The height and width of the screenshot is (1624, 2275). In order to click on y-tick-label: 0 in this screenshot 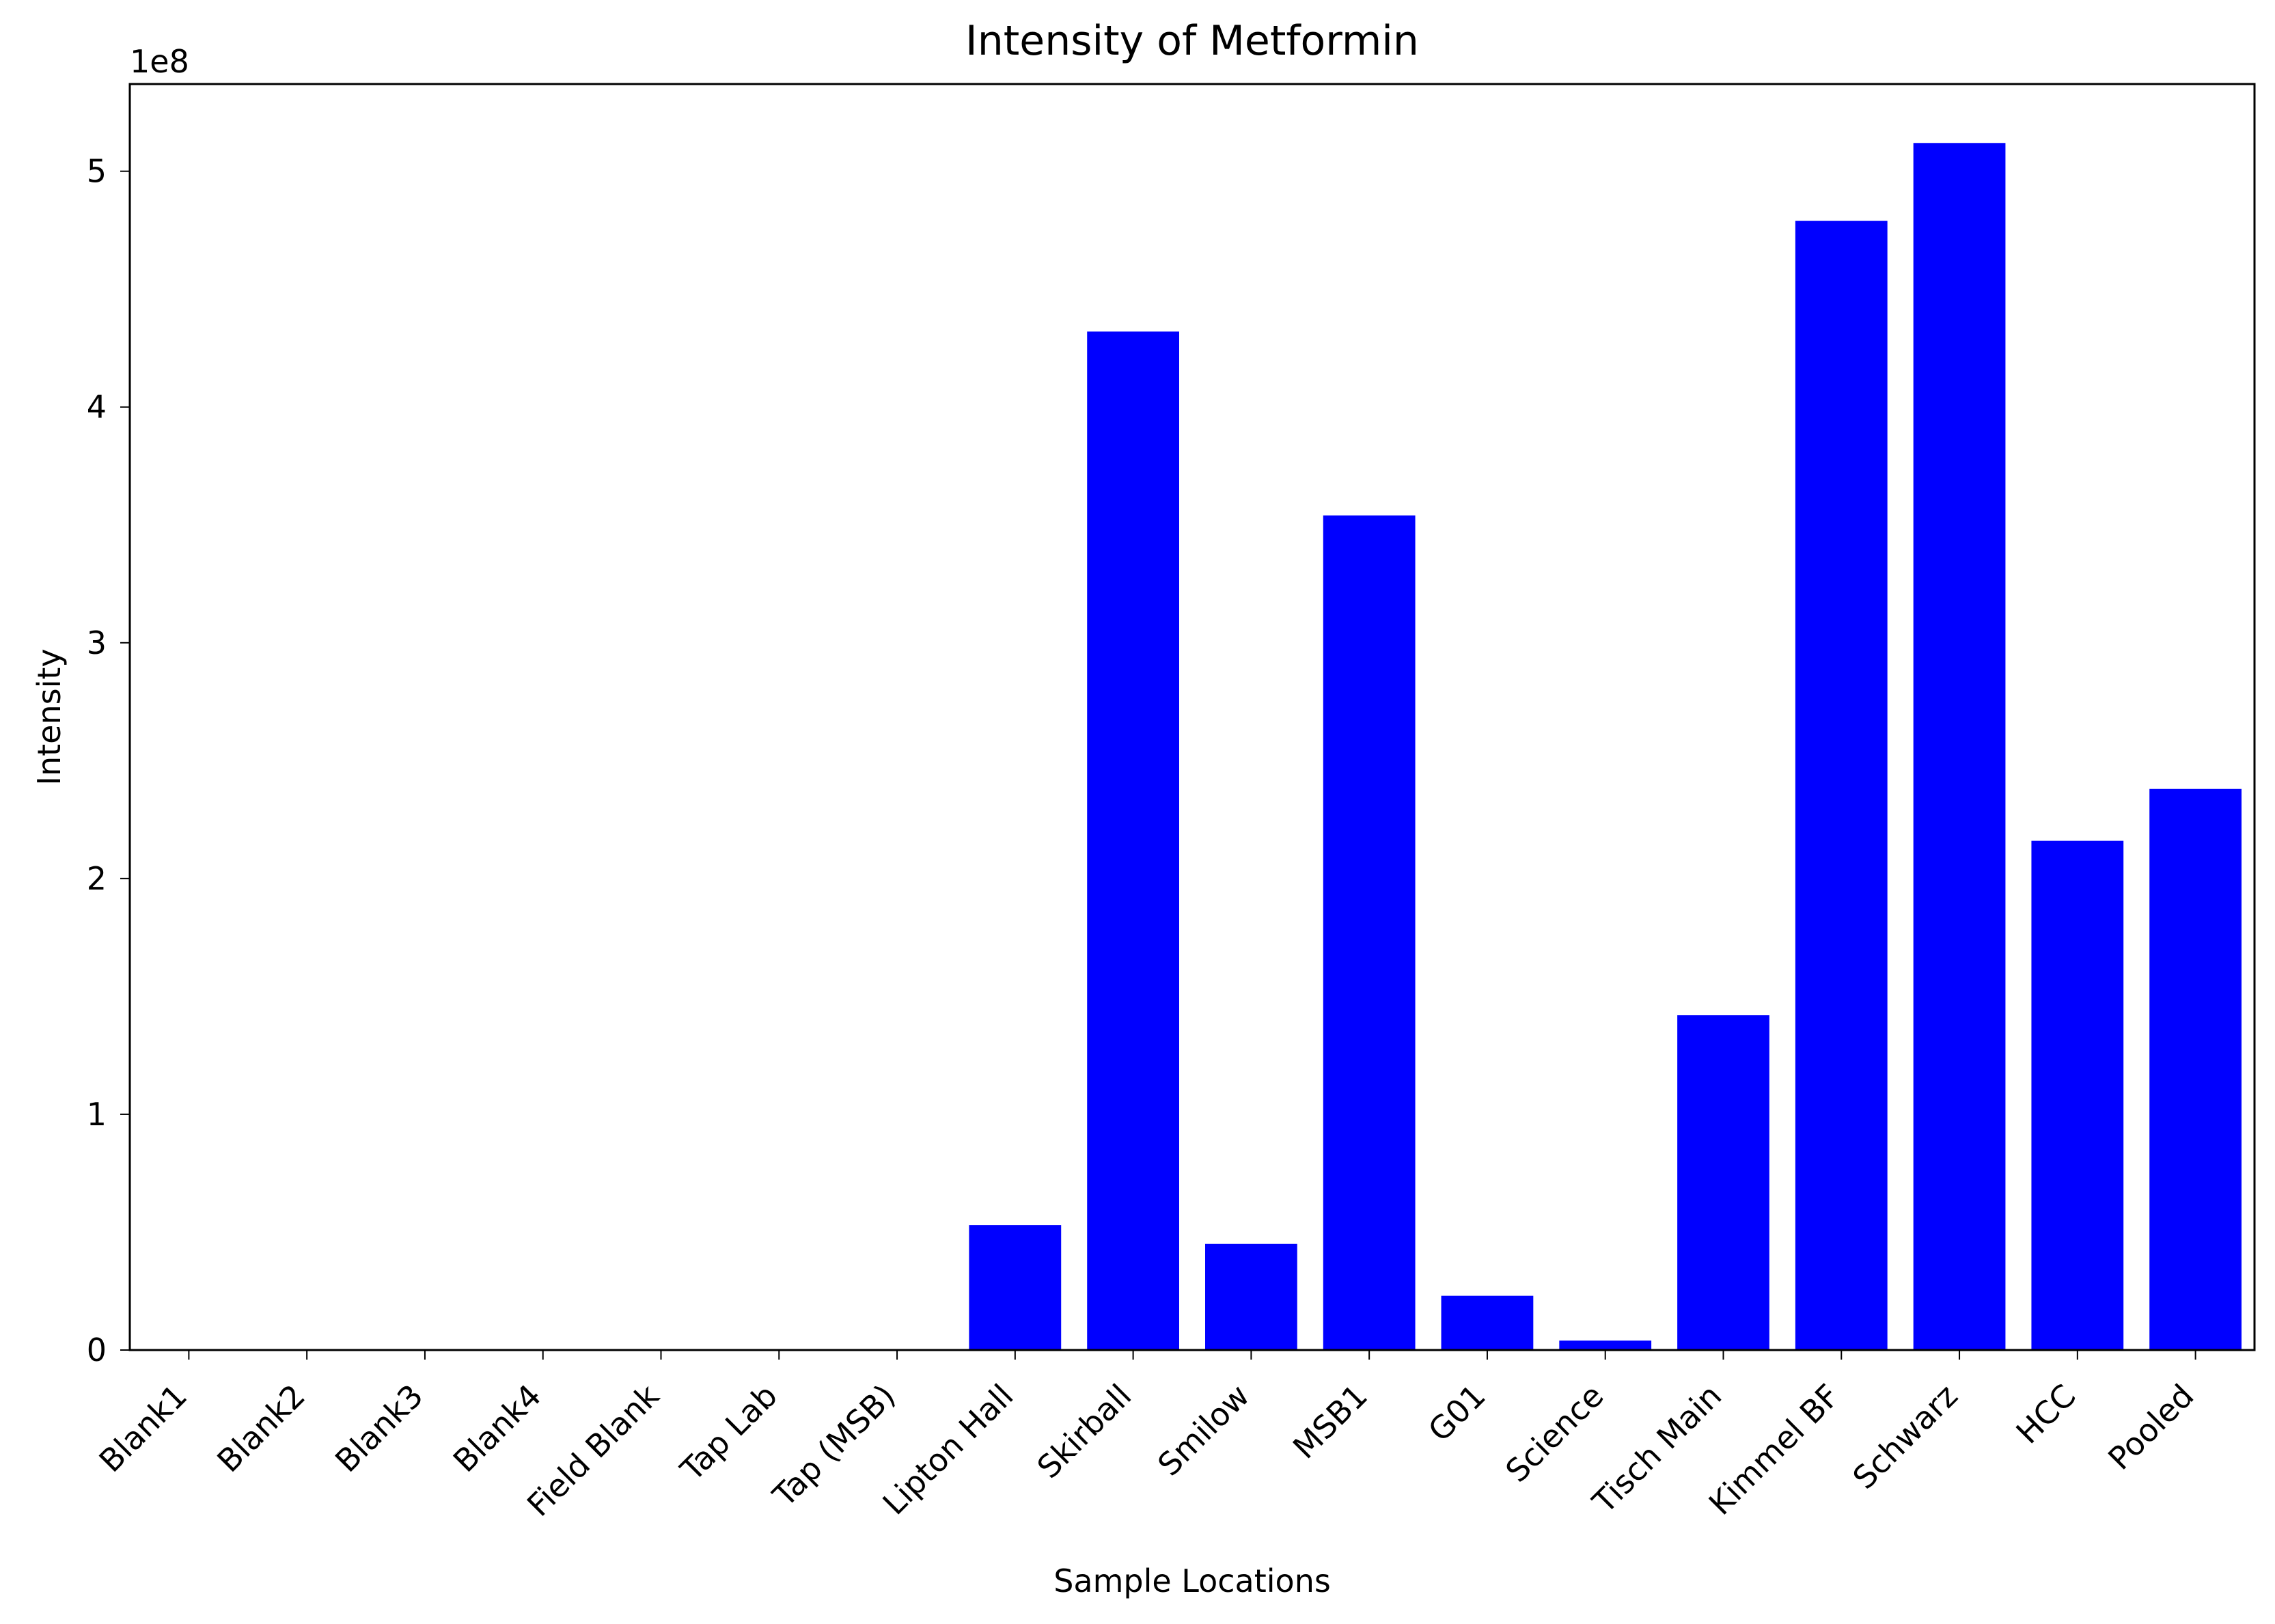, I will do `click(97, 1350)`.